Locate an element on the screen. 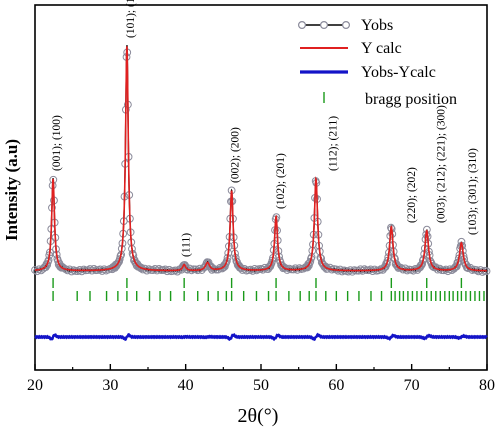 The width and height of the screenshot is (500, 435). legend-item-diff: Yobs-Ycalc is located at coordinates (368, 72).